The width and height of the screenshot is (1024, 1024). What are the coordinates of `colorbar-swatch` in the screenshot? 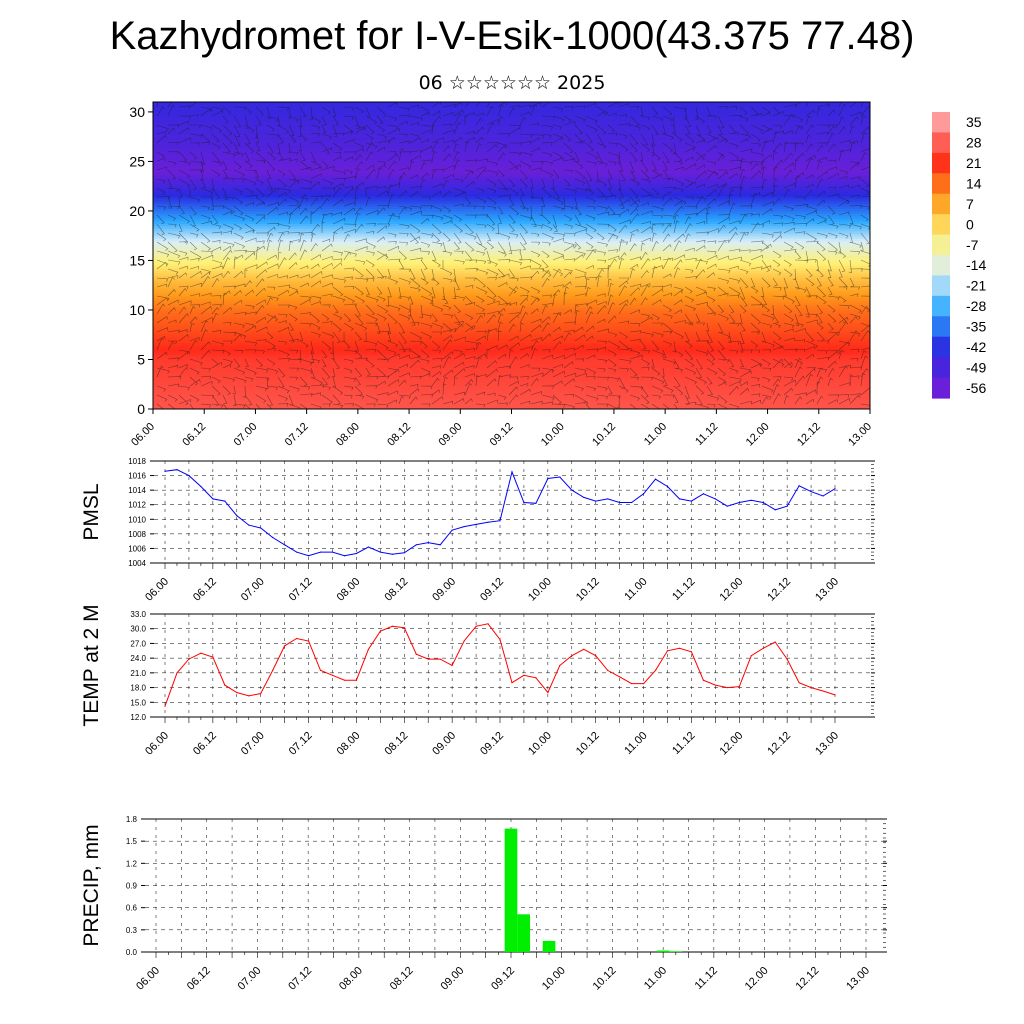 It's located at (941, 327).